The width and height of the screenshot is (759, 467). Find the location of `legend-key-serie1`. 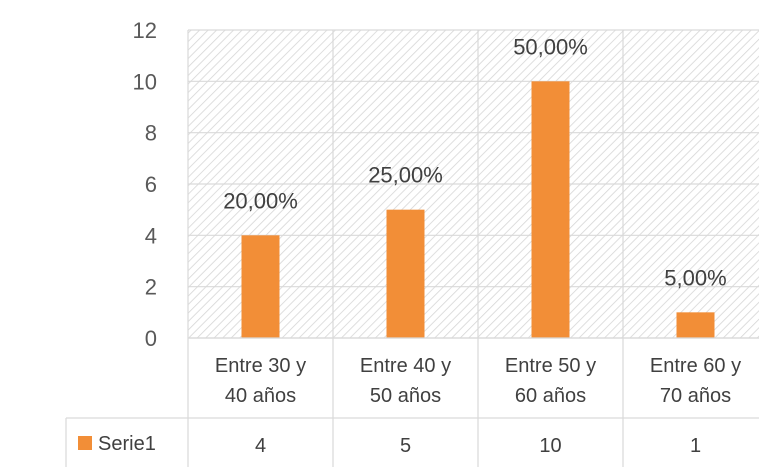

legend-key-serie1 is located at coordinates (85, 443).